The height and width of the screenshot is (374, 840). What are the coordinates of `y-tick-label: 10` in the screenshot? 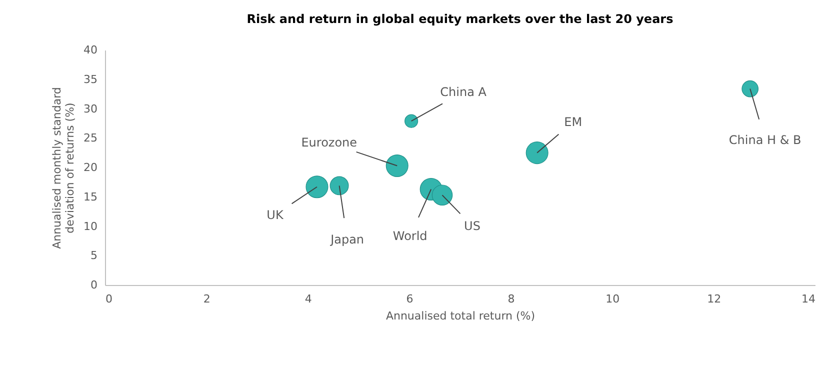 It's located at (91, 226).